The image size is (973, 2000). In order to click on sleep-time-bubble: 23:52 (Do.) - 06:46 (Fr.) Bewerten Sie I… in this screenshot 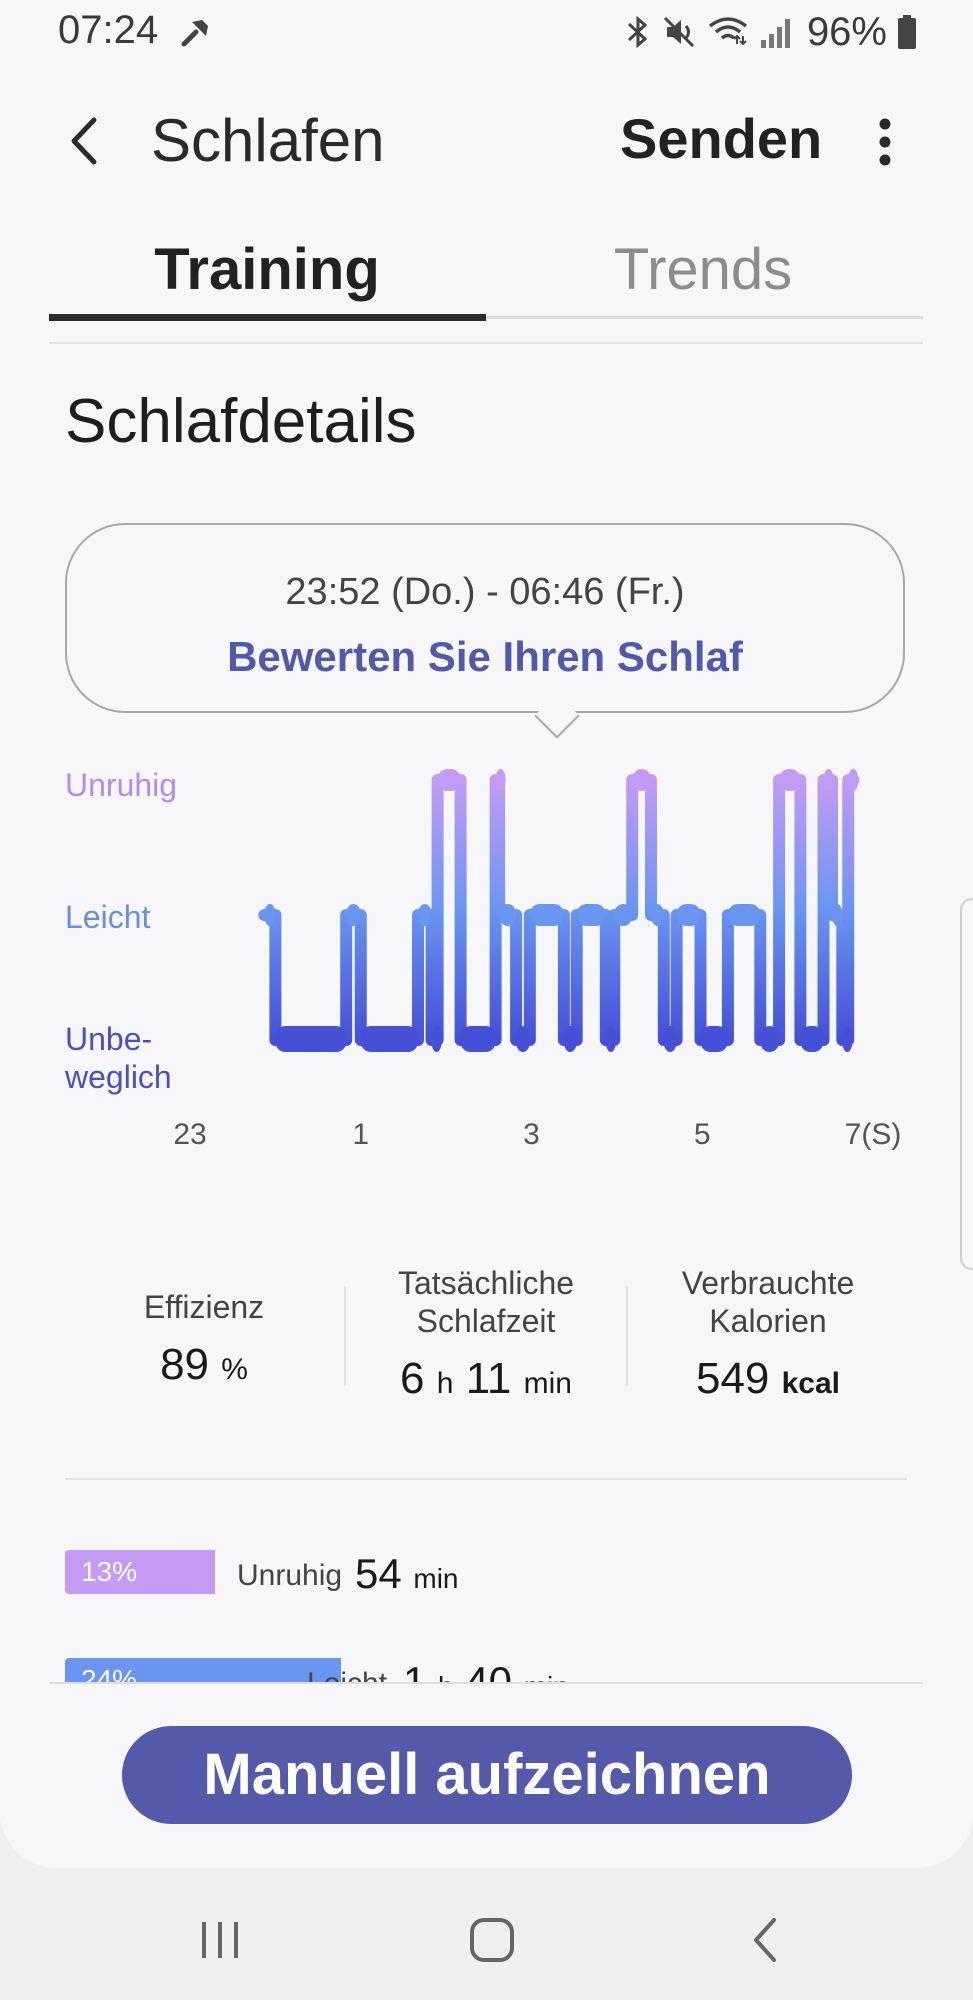, I will do `click(485, 618)`.